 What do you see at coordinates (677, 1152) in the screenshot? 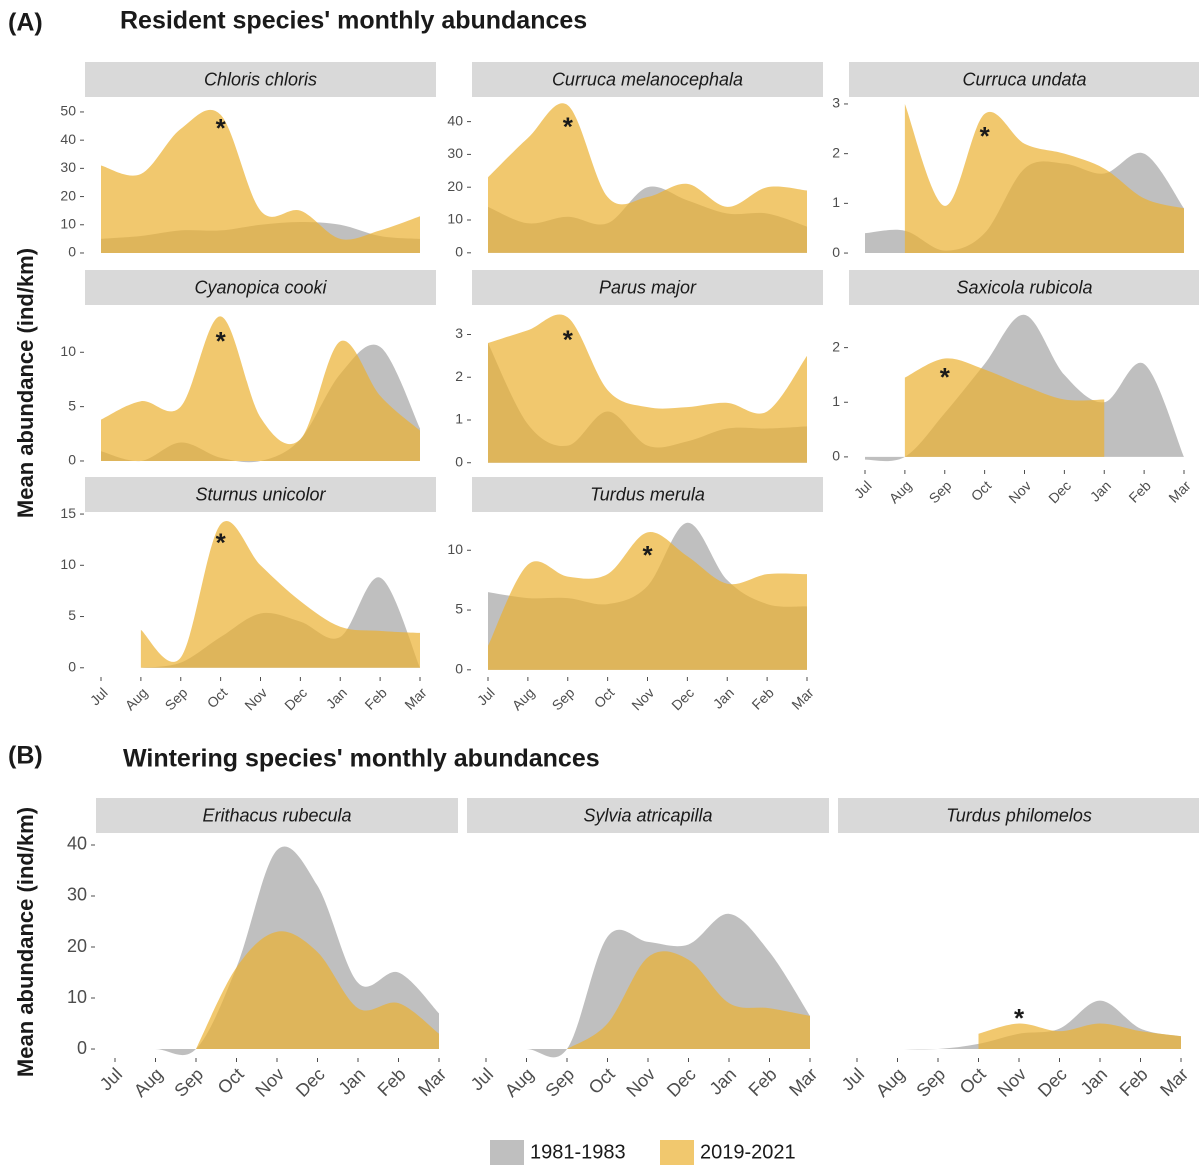
I see `legend-swatch` at bounding box center [677, 1152].